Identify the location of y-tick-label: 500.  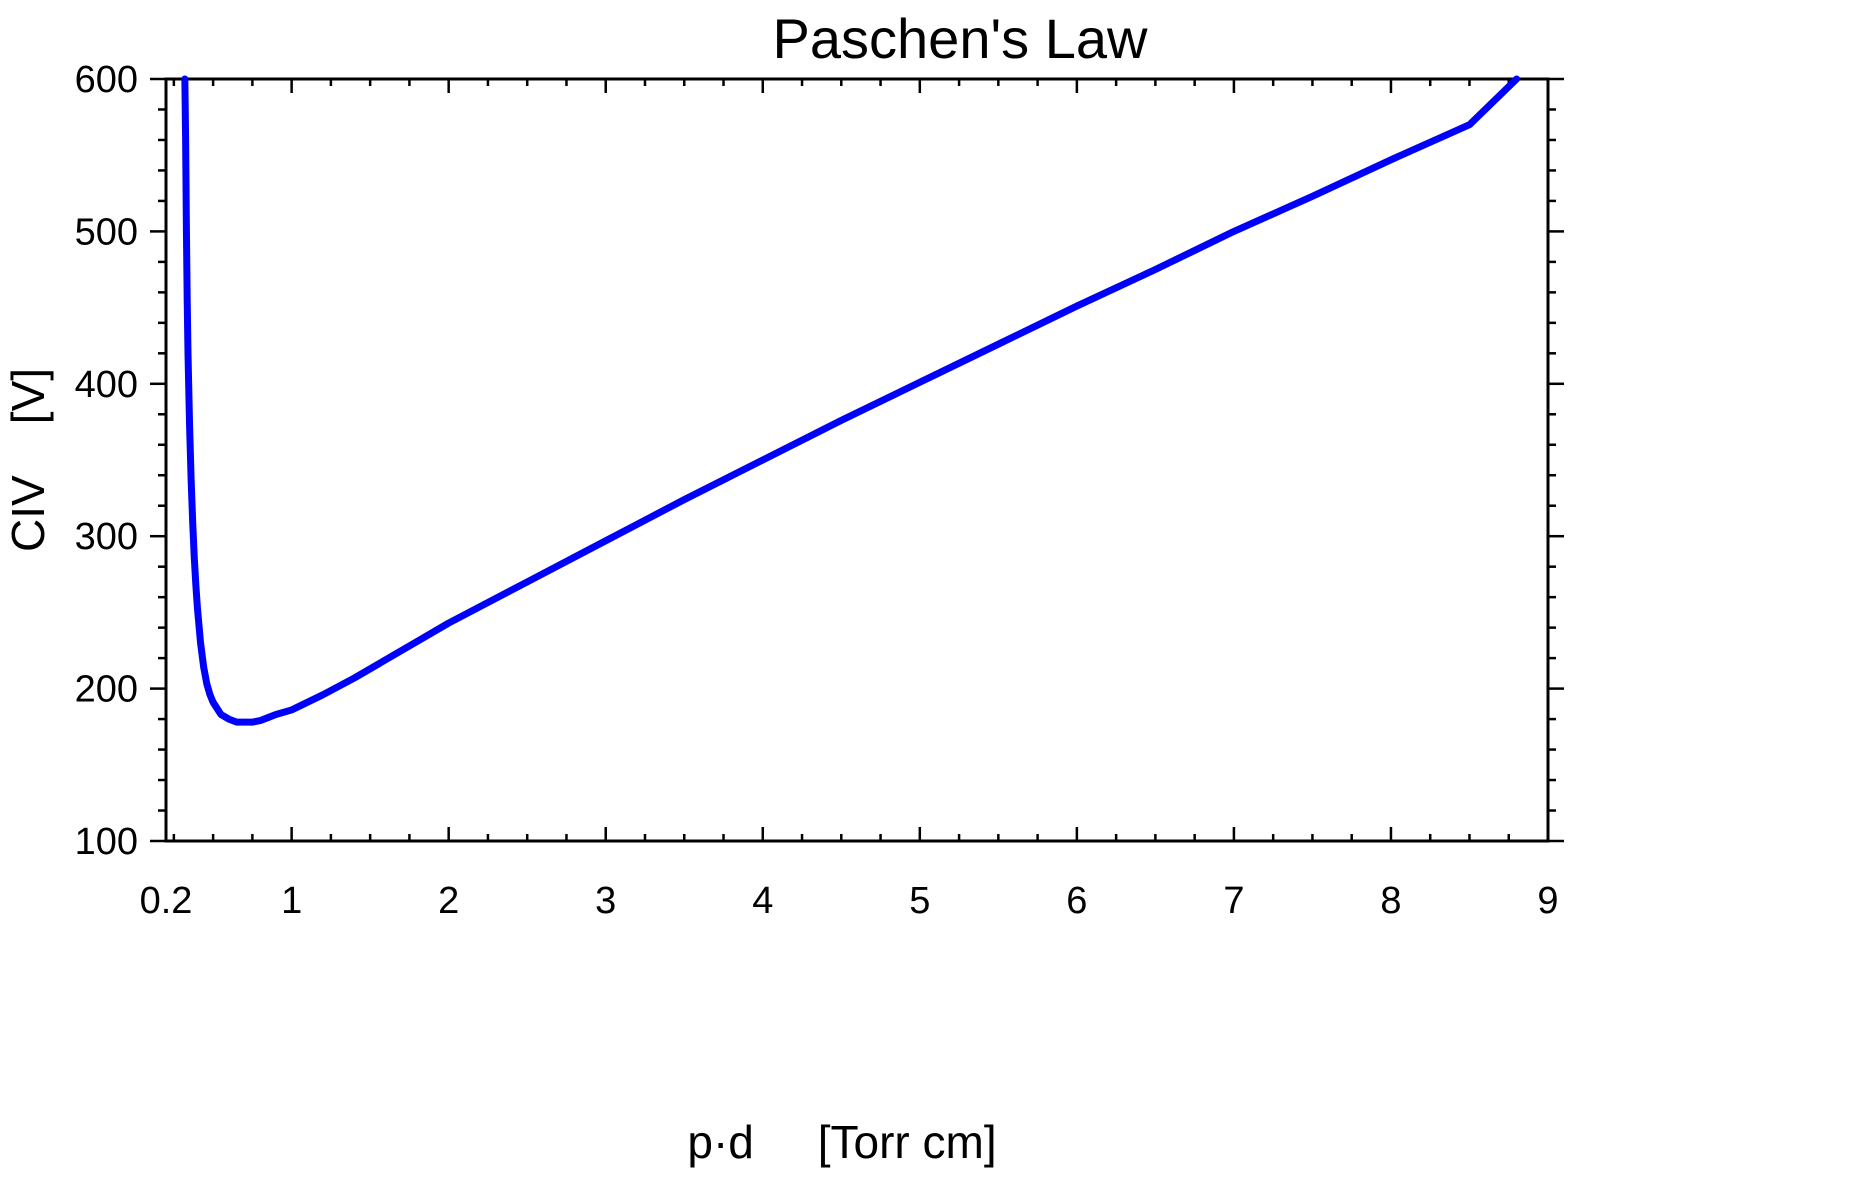
(106, 232).